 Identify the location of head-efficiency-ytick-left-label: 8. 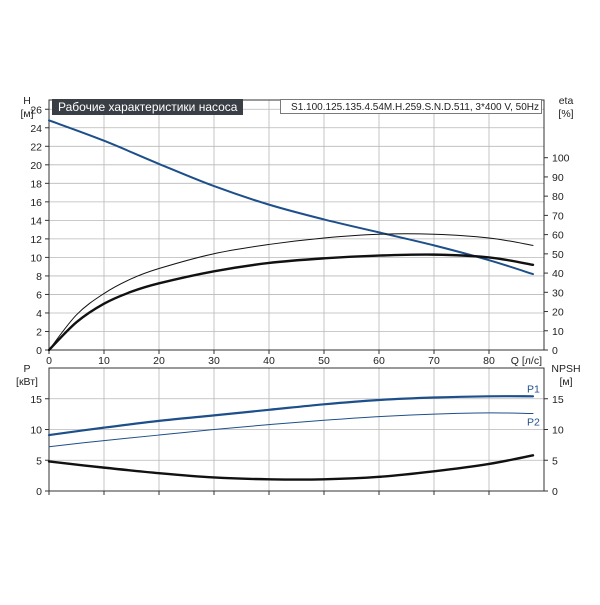
(39, 277).